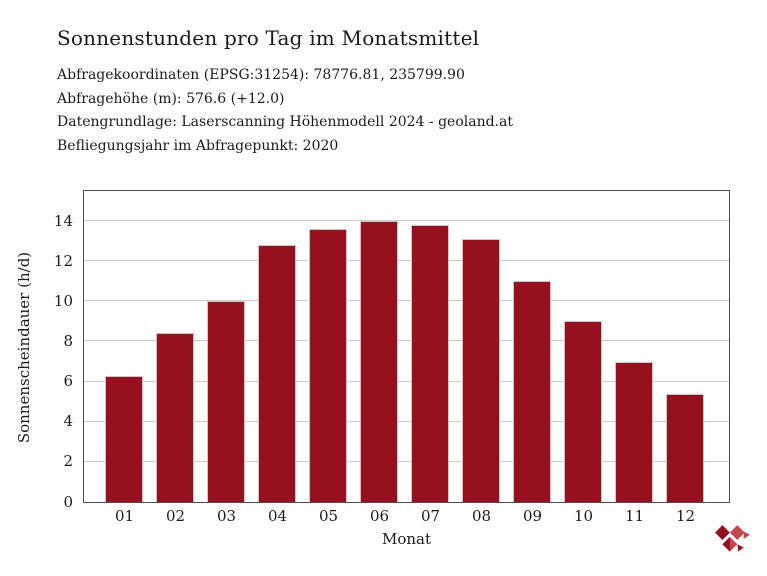 This screenshot has height=576, width=767. Describe the element at coordinates (685, 516) in the screenshot. I see `x-tick-label: 12` at that location.